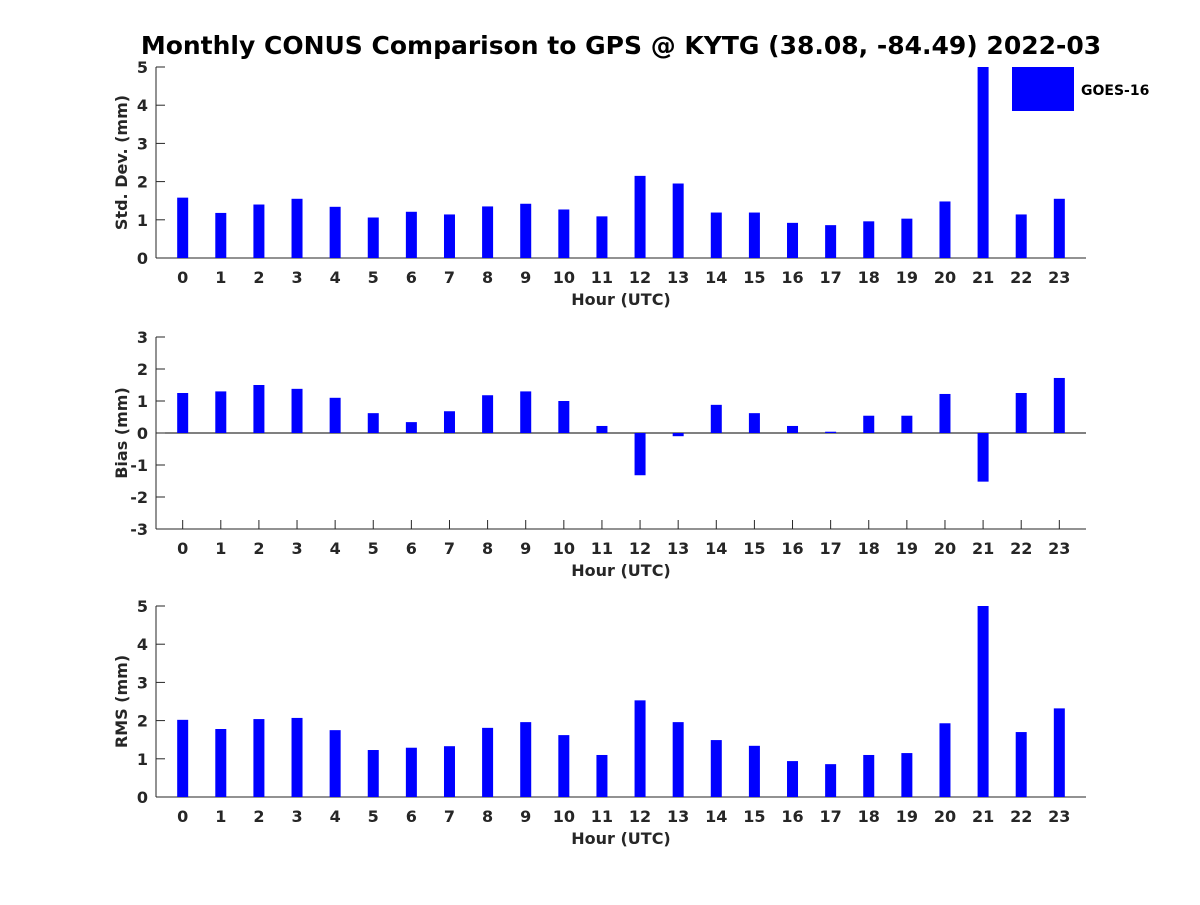  What do you see at coordinates (142, 105) in the screenshot?
I see `y-tick-label: 4` at bounding box center [142, 105].